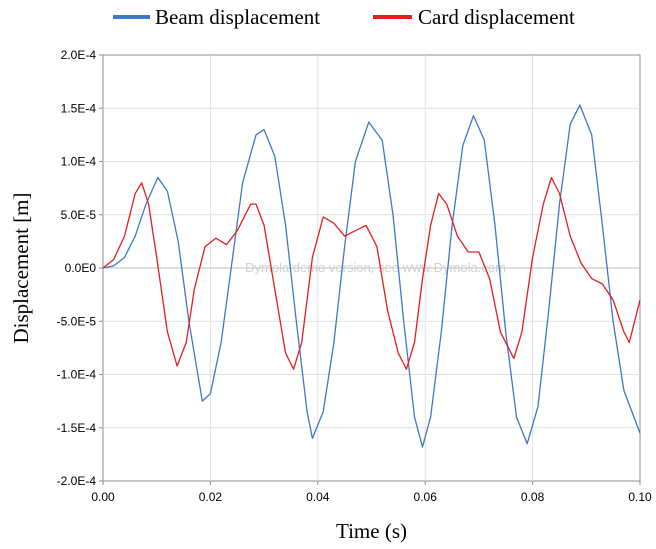 The image size is (656, 549). What do you see at coordinates (79, 215) in the screenshot?
I see `y-tick-label: 5.0E-5` at bounding box center [79, 215].